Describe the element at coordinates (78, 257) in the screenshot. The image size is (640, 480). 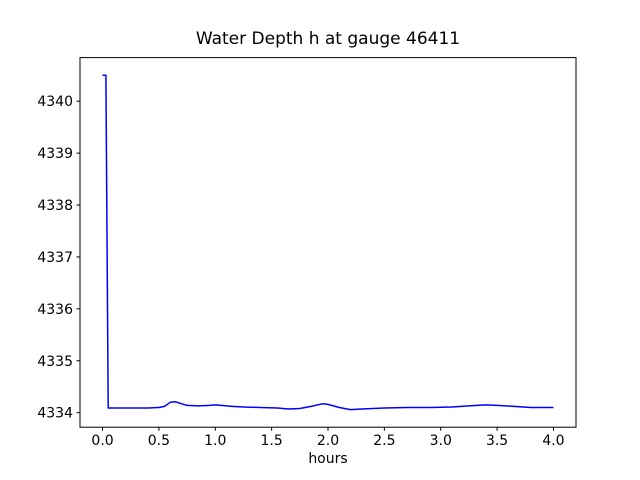
I see `y-axis-ticks` at that location.